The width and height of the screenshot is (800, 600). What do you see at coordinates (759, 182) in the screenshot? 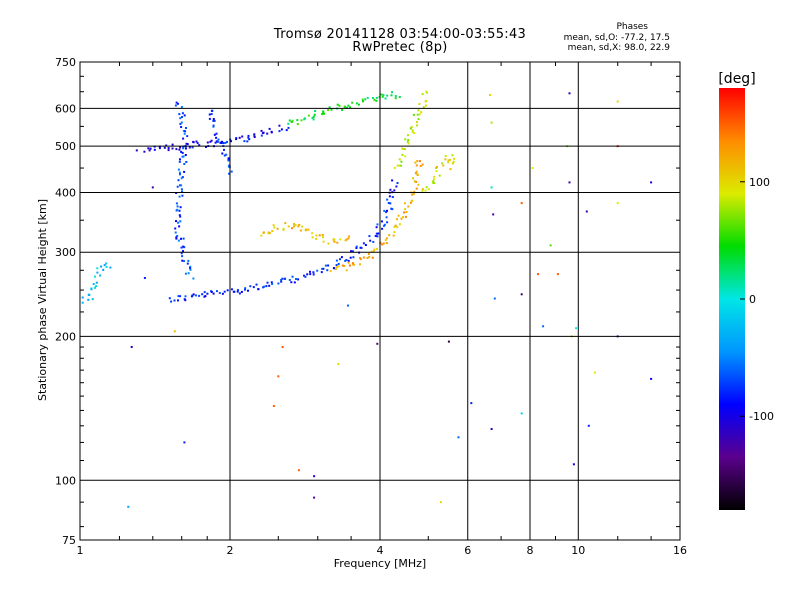
I see `colorbar-tick-label: 100` at bounding box center [759, 182].